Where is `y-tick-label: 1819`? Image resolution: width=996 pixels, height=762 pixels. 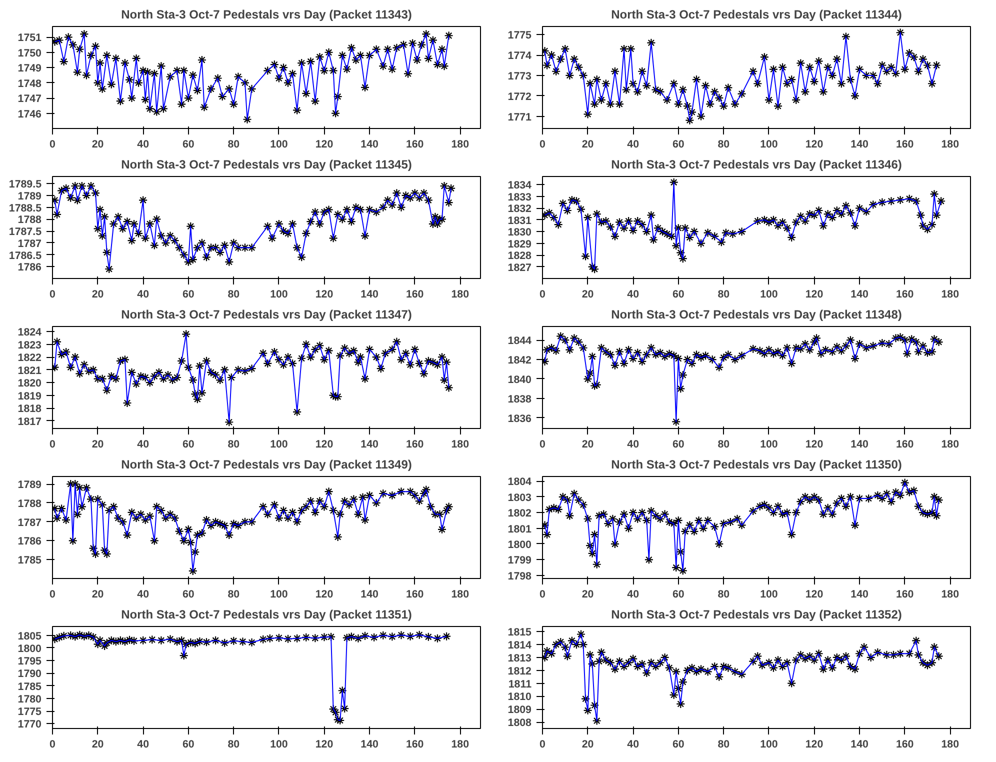
y-tick-label: 1819 is located at coordinates (30, 396).